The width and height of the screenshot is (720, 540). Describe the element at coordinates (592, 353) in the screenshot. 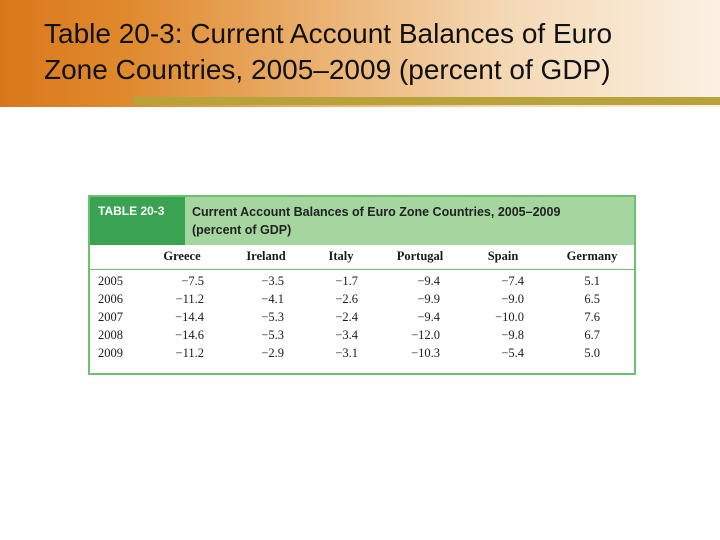

I see `cell-germany: 5.0` at that location.